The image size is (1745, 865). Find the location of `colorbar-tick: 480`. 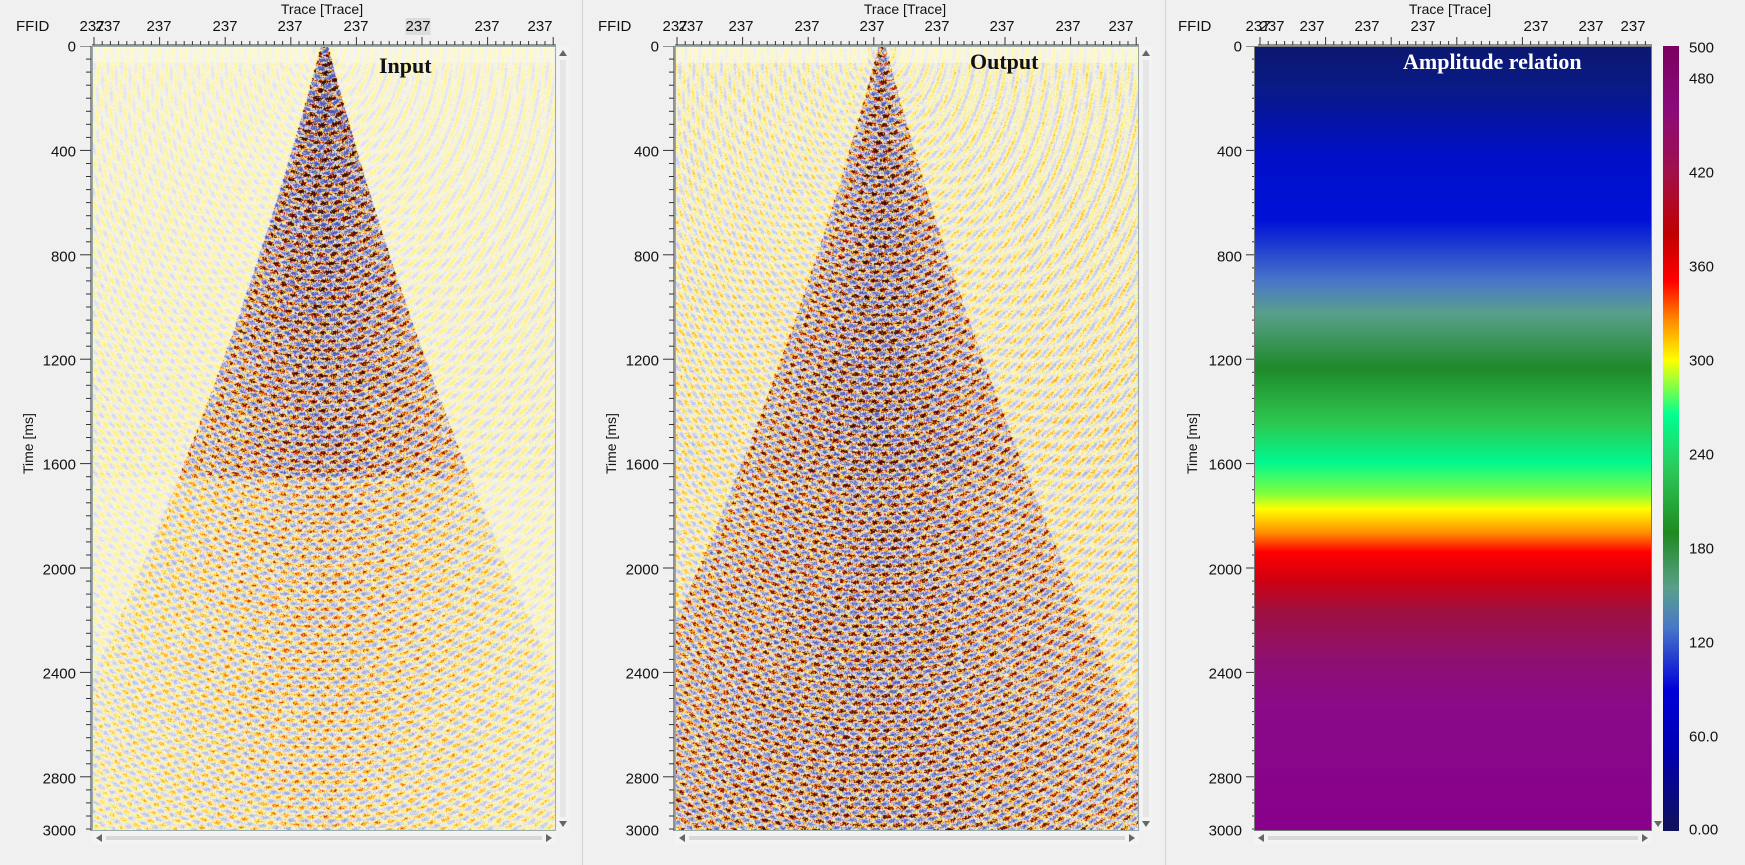

colorbar-tick: 480 is located at coordinates (1702, 79).